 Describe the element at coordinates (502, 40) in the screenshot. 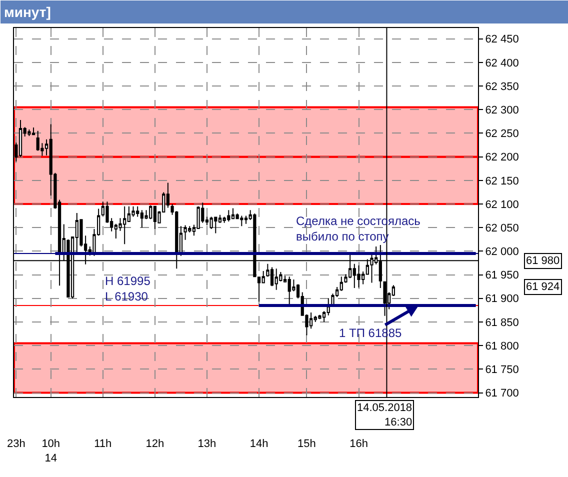

I see `y-tick-label: 62 450` at that location.